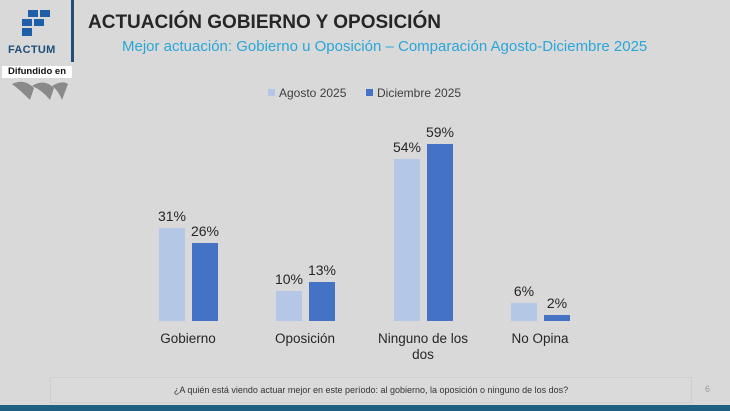 The image size is (730, 411). What do you see at coordinates (188, 338) in the screenshot?
I see `category-label: Gobierno` at bounding box center [188, 338].